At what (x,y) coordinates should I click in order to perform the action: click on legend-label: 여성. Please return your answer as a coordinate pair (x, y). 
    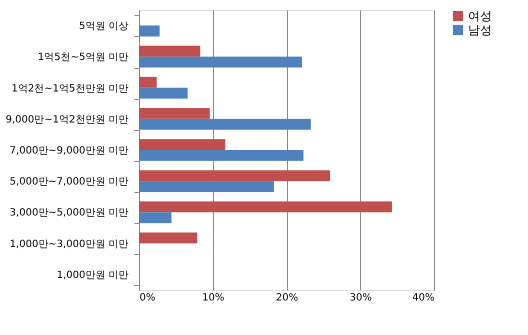
    Looking at the image, I should click on (480, 16).